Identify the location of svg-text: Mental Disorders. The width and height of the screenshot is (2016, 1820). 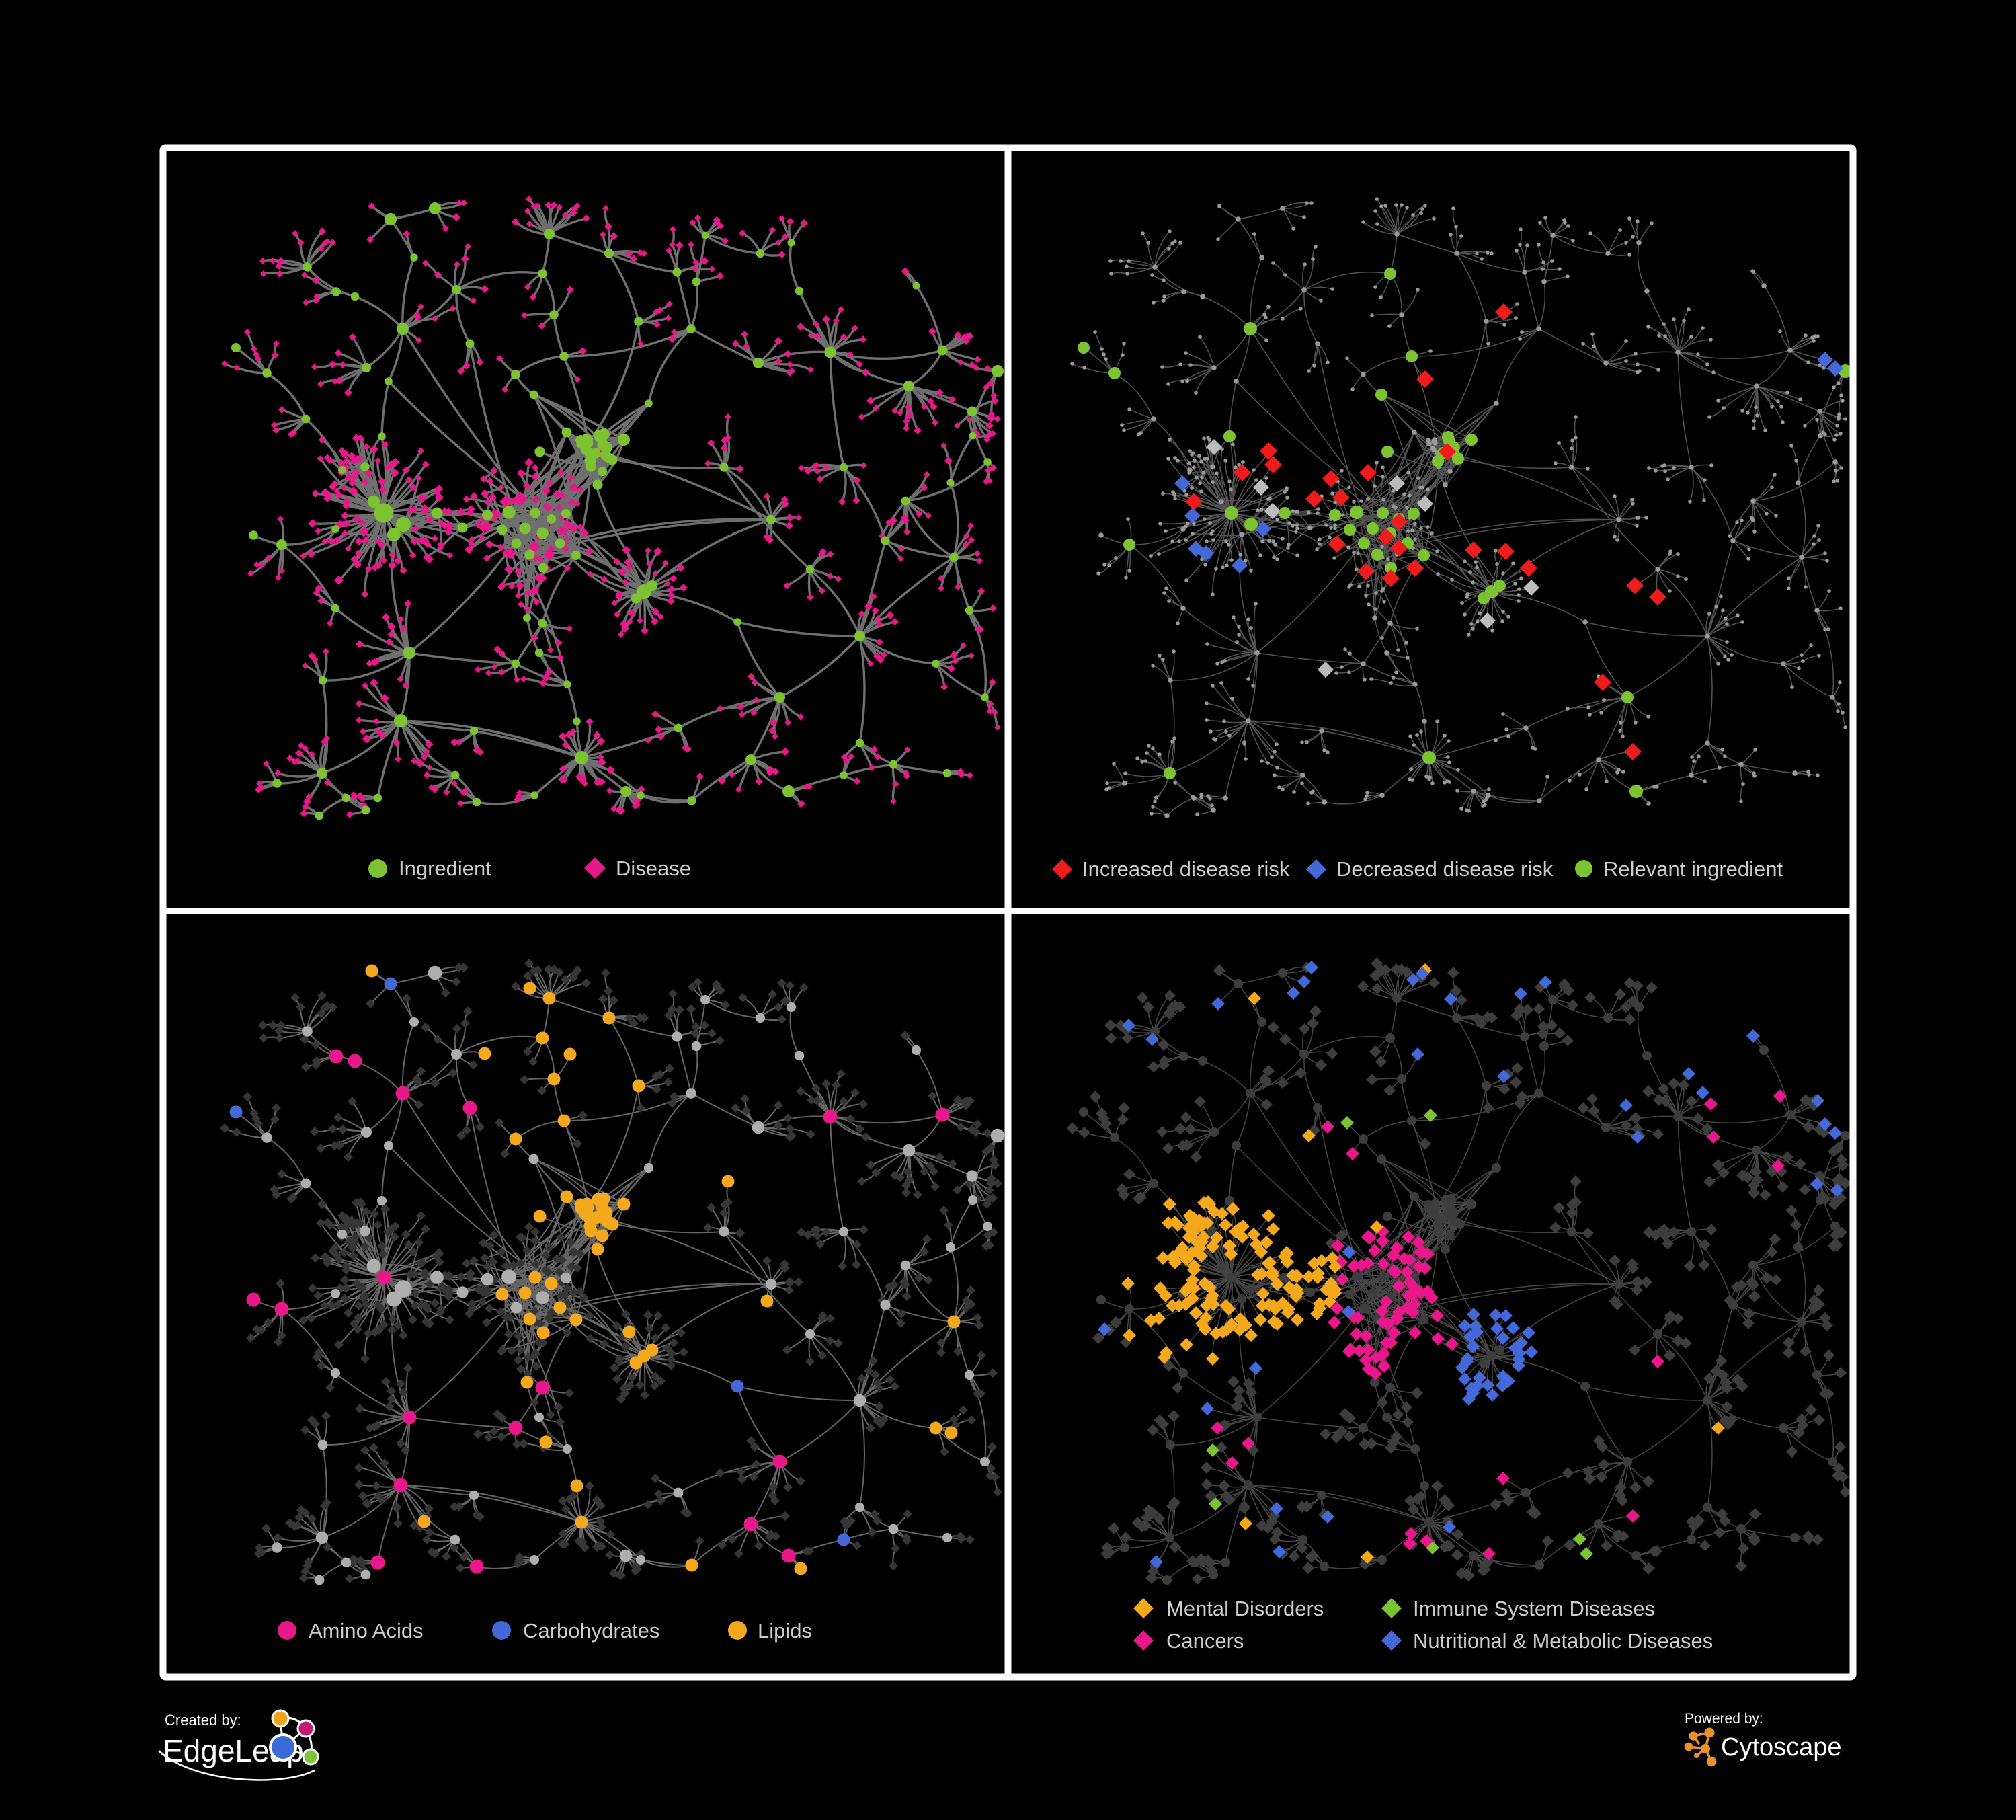
(1245, 1608).